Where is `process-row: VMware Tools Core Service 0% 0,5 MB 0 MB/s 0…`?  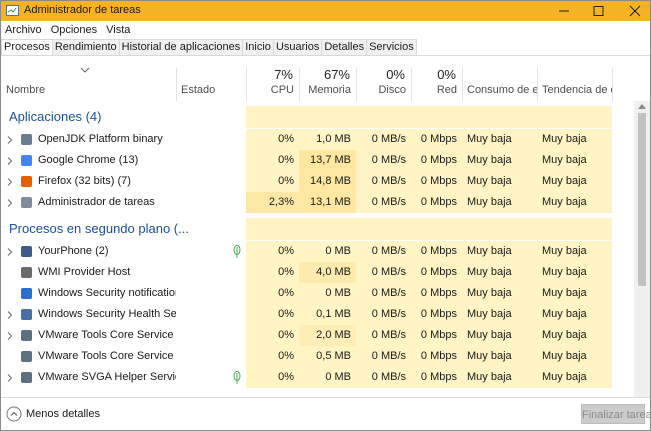 process-row: VMware Tools Core Service 0% 0,5 MB 0 MB/s 0… is located at coordinates (317, 356).